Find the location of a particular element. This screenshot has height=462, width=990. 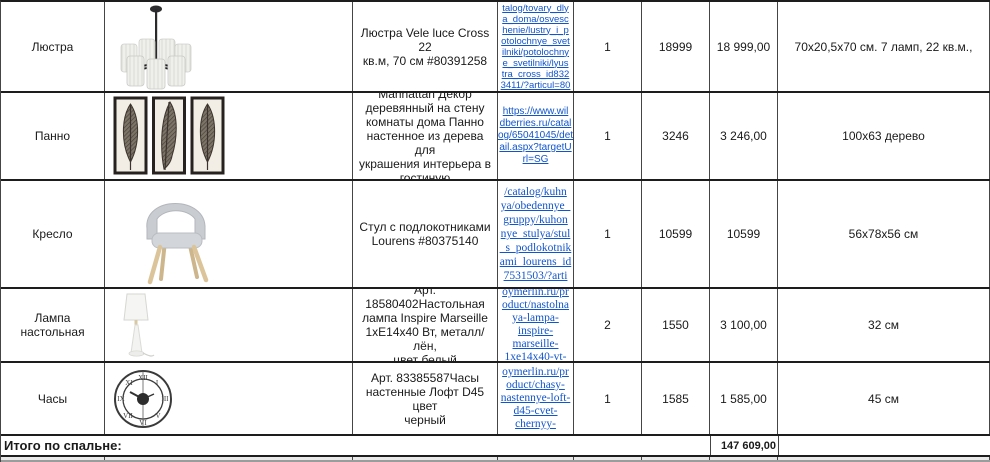

item-price: 1550 is located at coordinates (675, 325).